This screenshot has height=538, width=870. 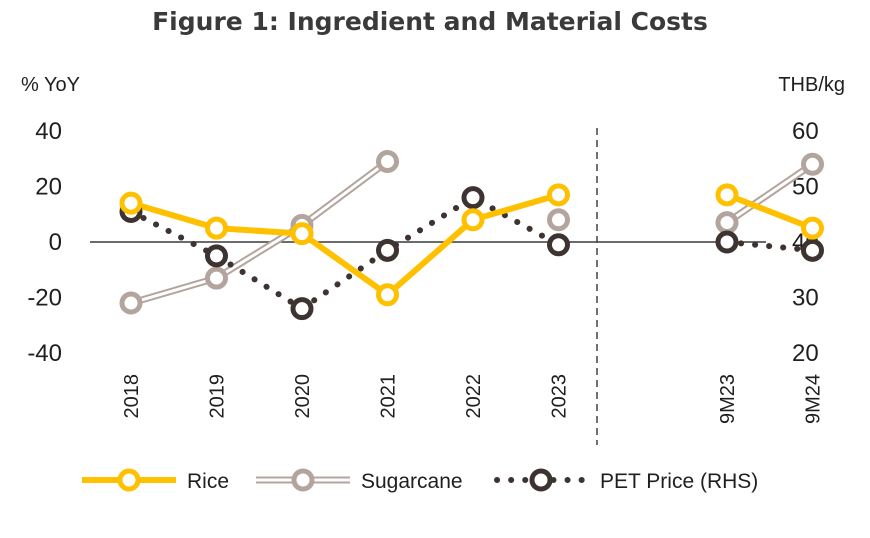 I want to click on legend-sugarcane-marker, so click(x=303, y=480).